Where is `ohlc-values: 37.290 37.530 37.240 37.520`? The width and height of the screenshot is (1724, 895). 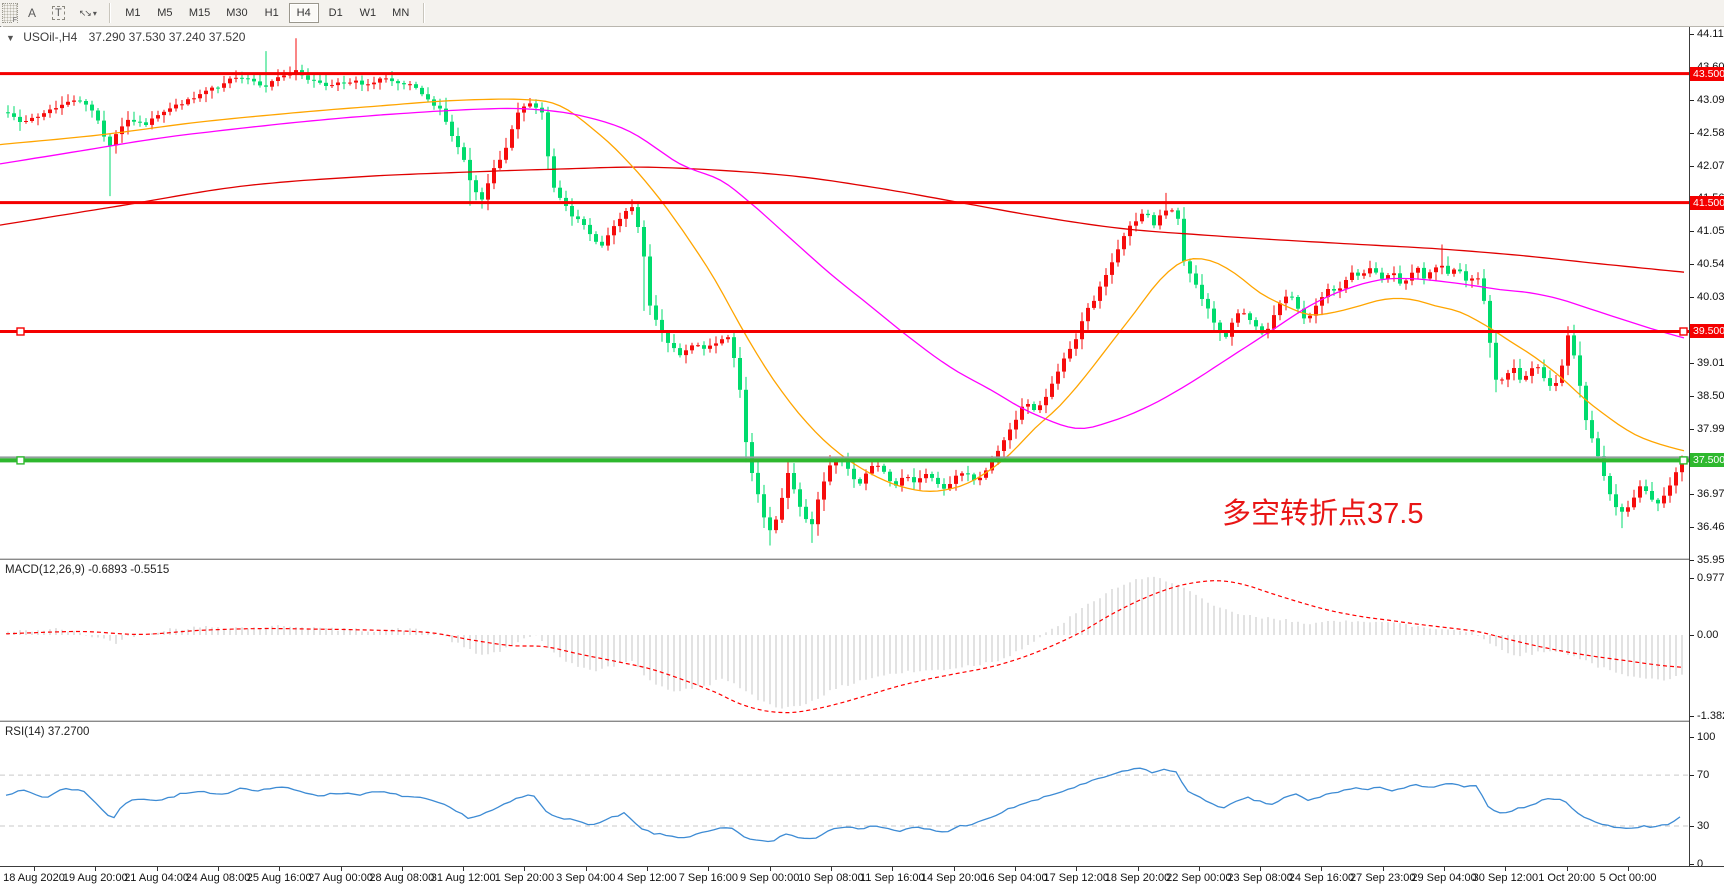 ohlc-values: 37.290 37.530 37.240 37.520 is located at coordinates (167, 37).